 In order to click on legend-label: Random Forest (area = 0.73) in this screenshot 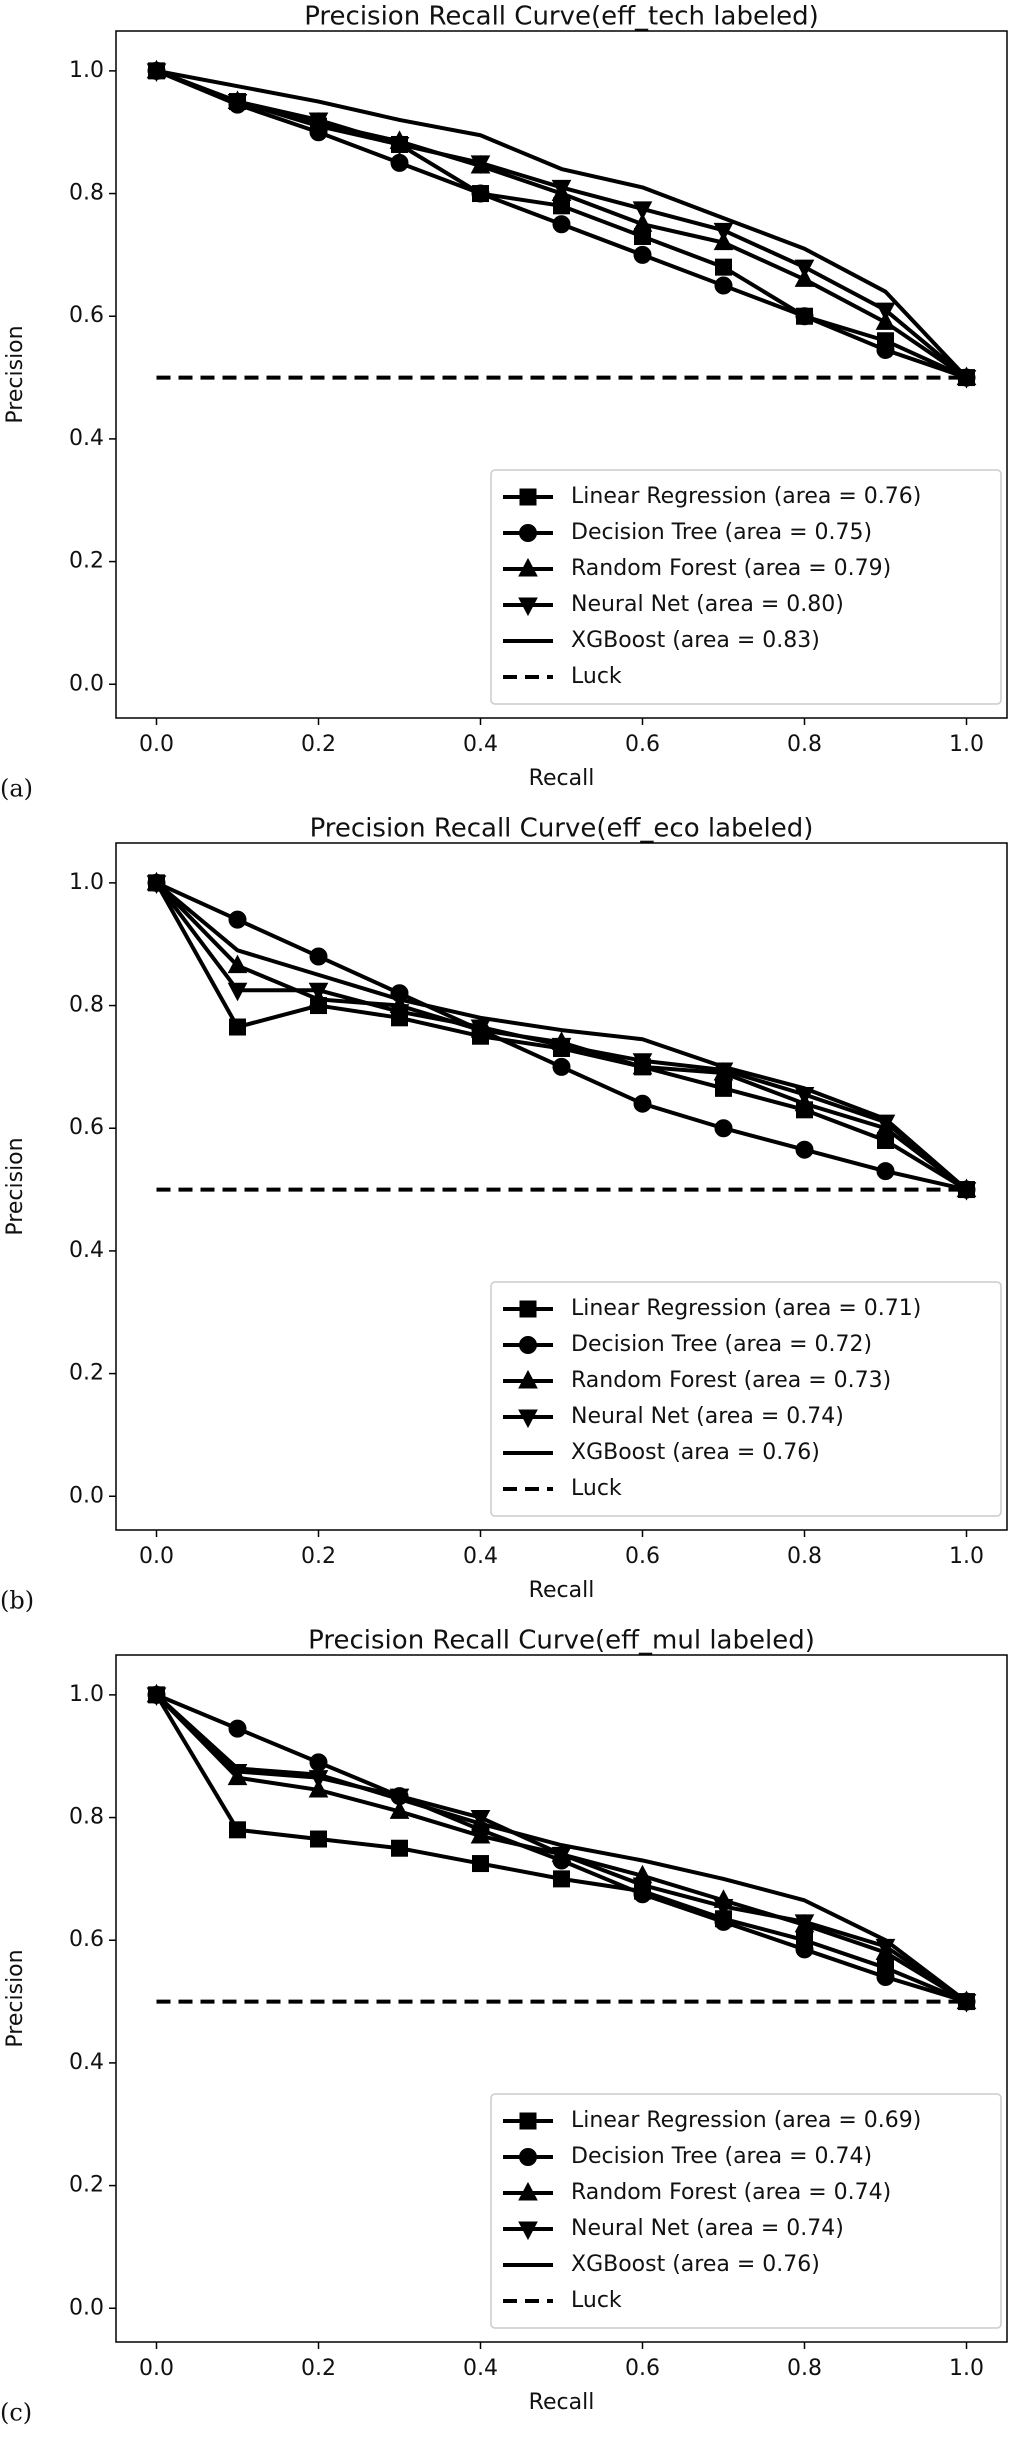, I will do `click(731, 1380)`.